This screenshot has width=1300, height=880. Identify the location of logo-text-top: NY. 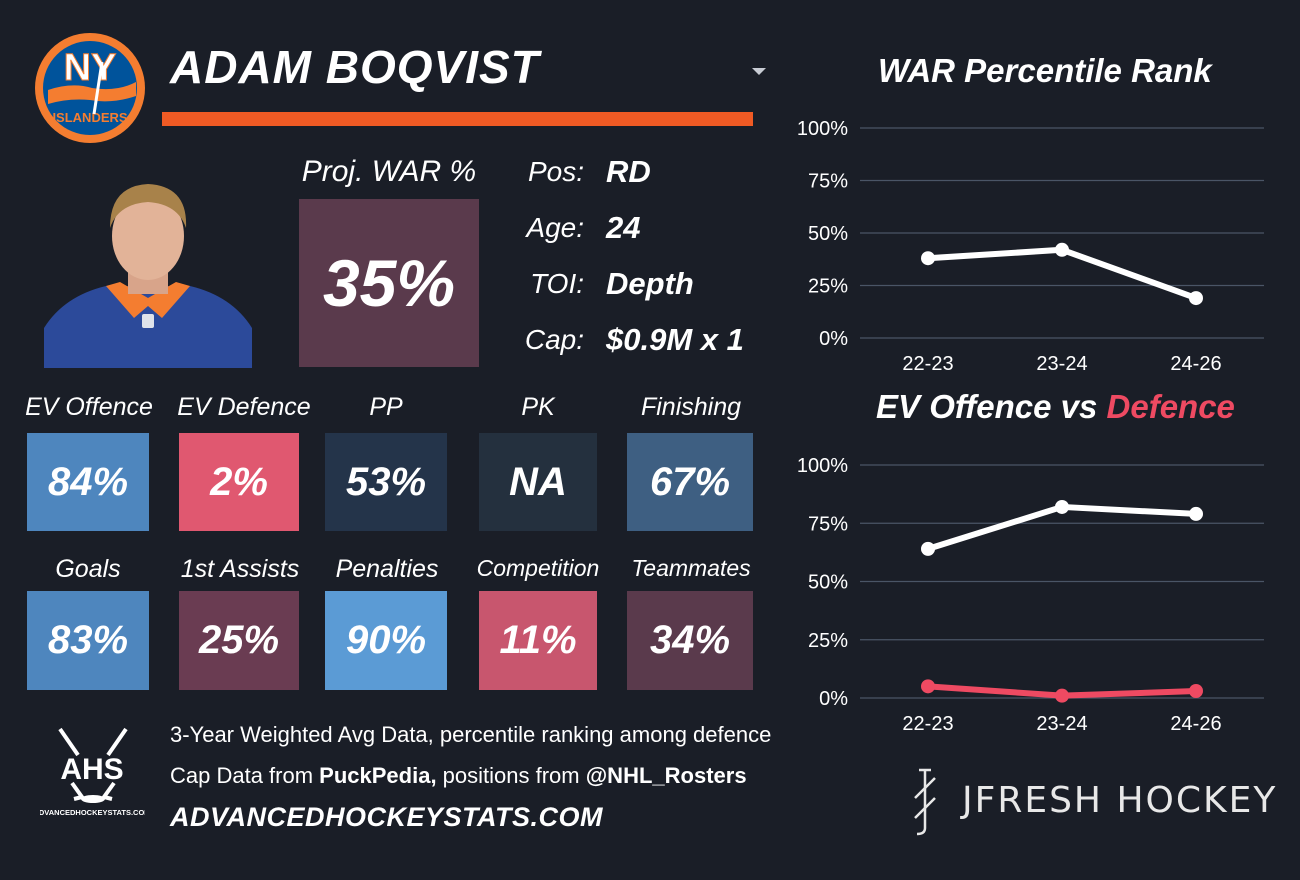
(90, 68).